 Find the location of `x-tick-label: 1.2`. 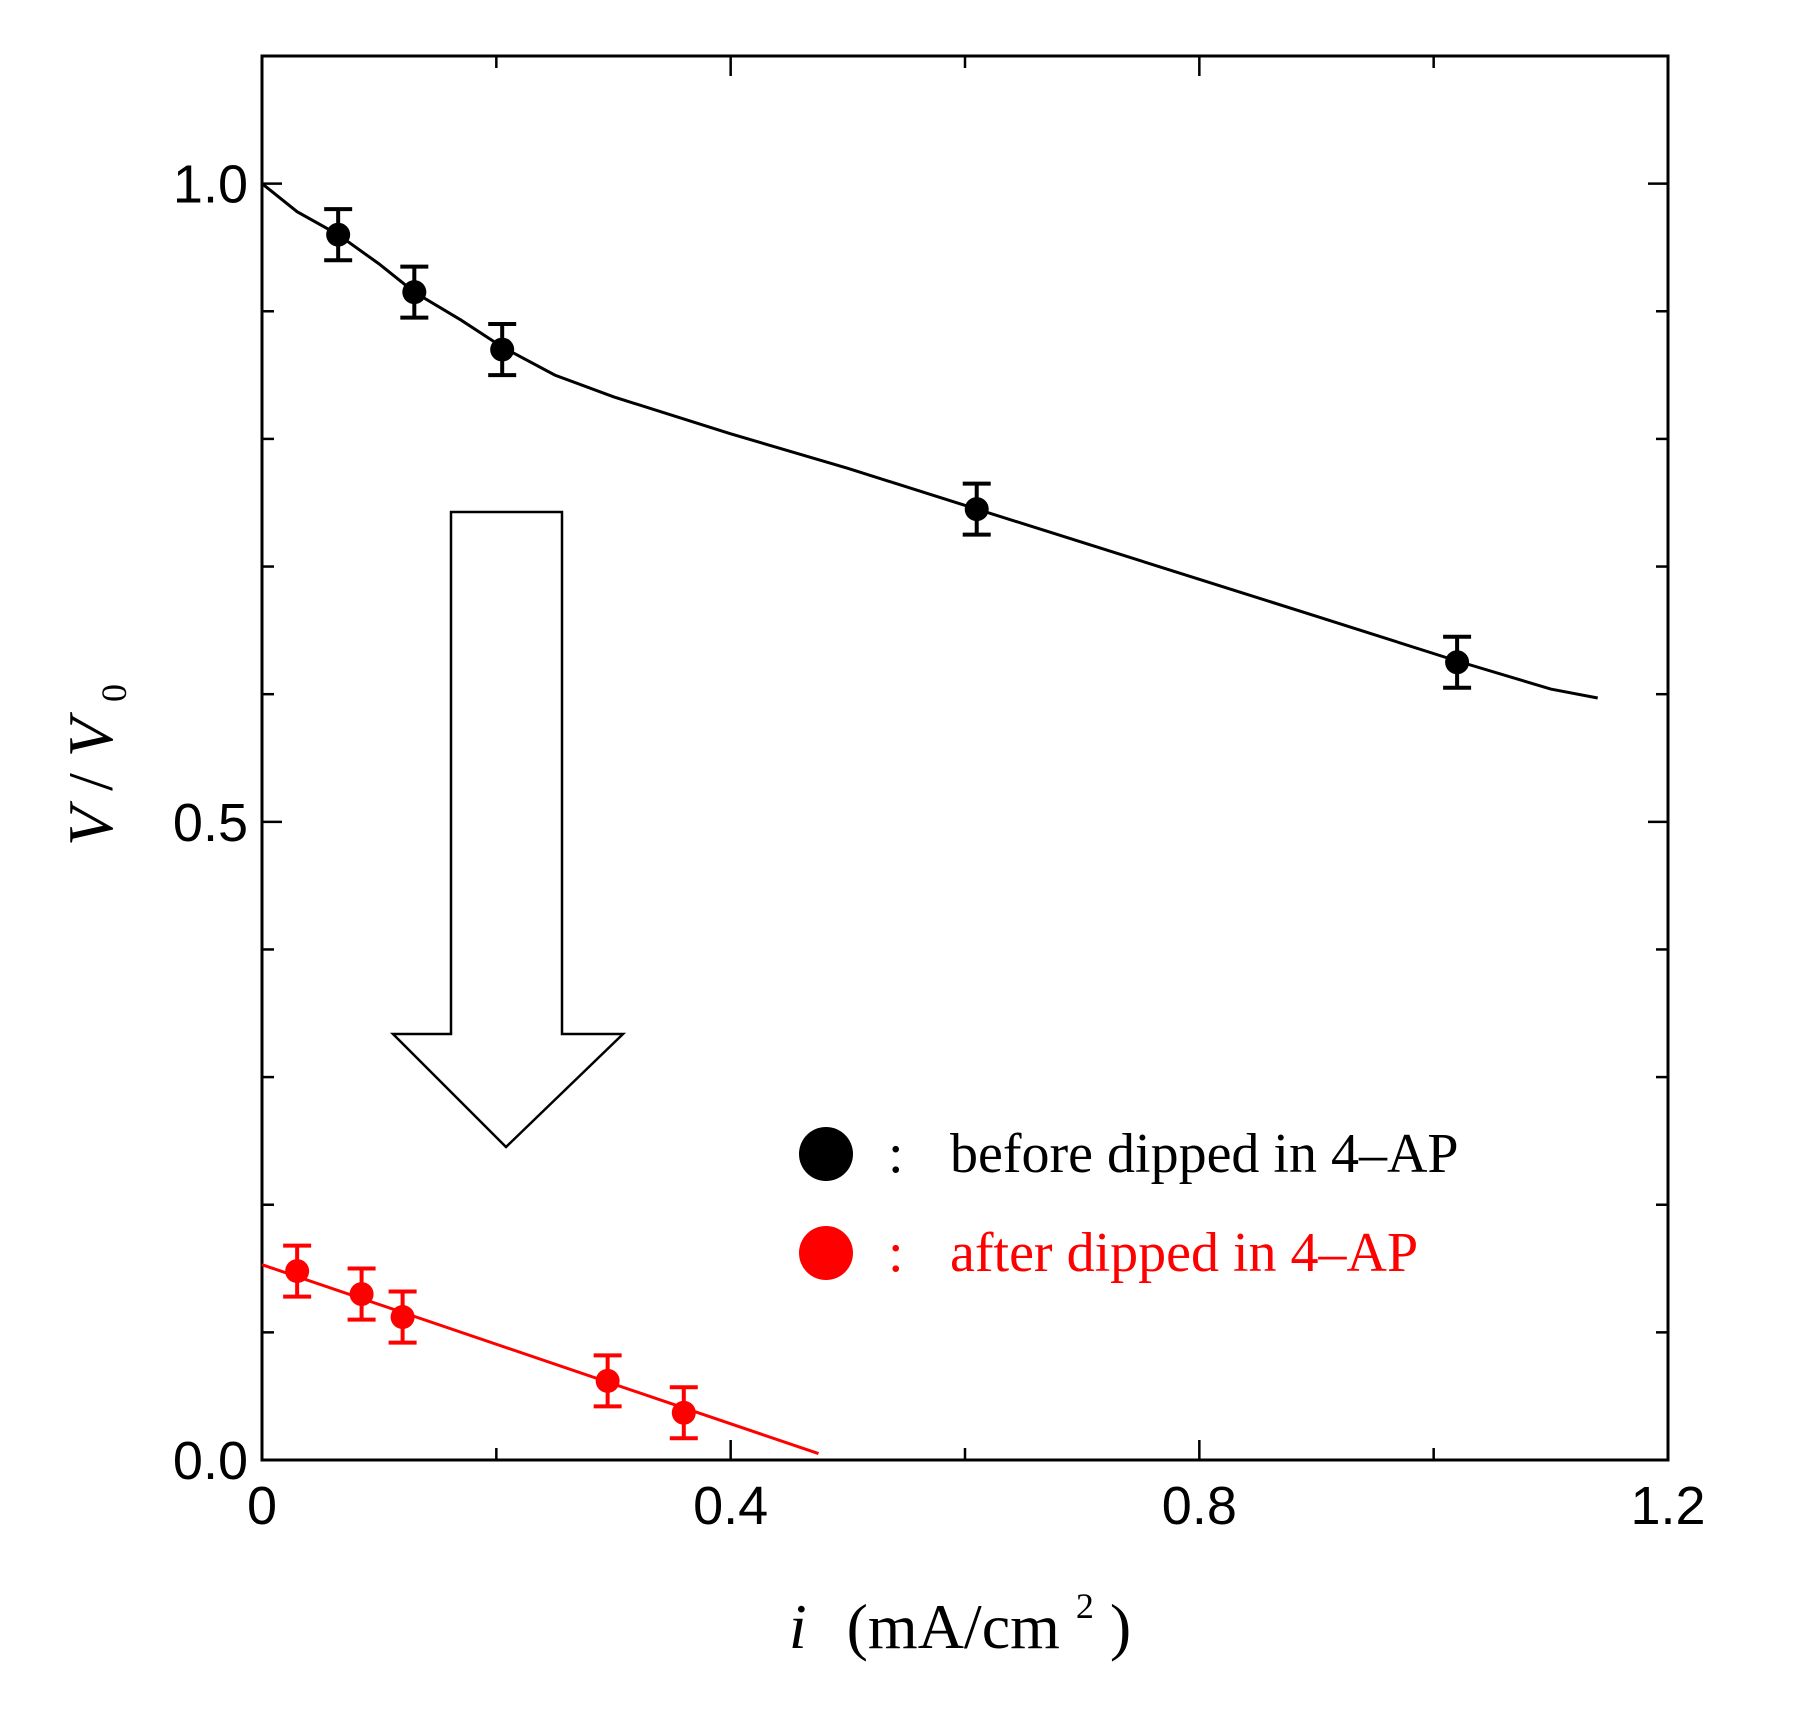

x-tick-label: 1.2 is located at coordinates (1667, 1506).